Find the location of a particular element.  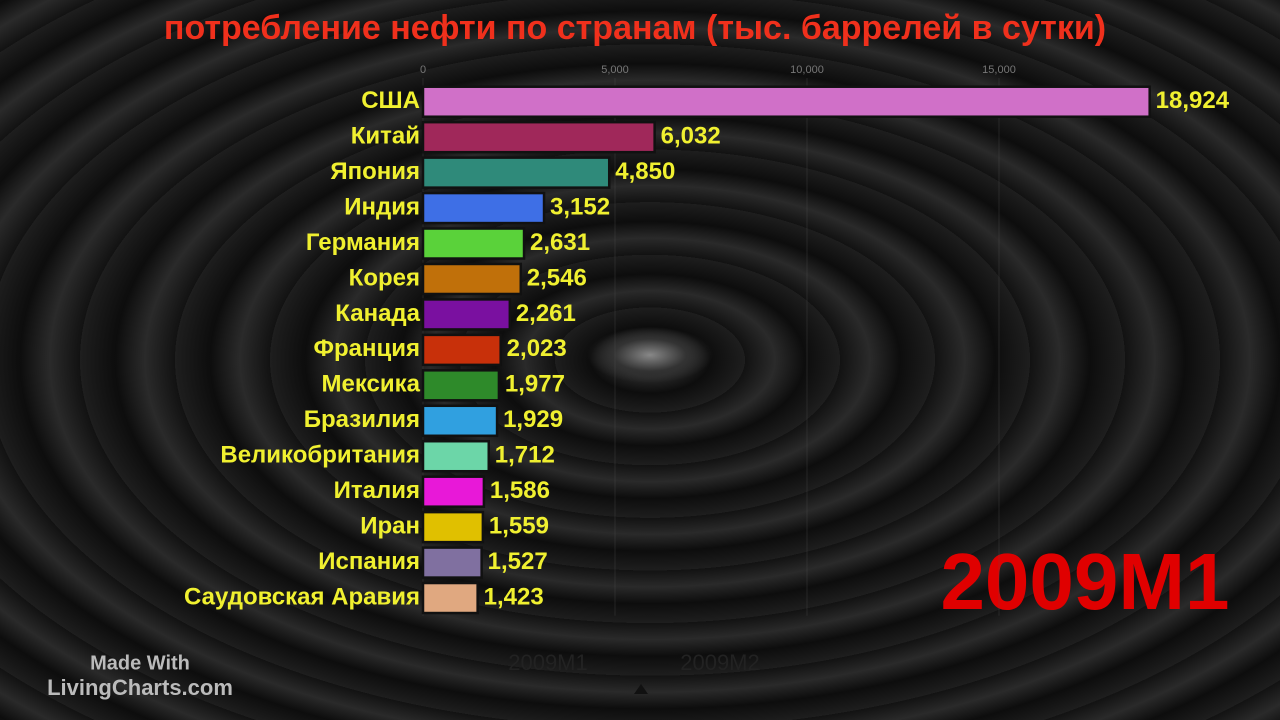

category-label: США is located at coordinates (390, 100).